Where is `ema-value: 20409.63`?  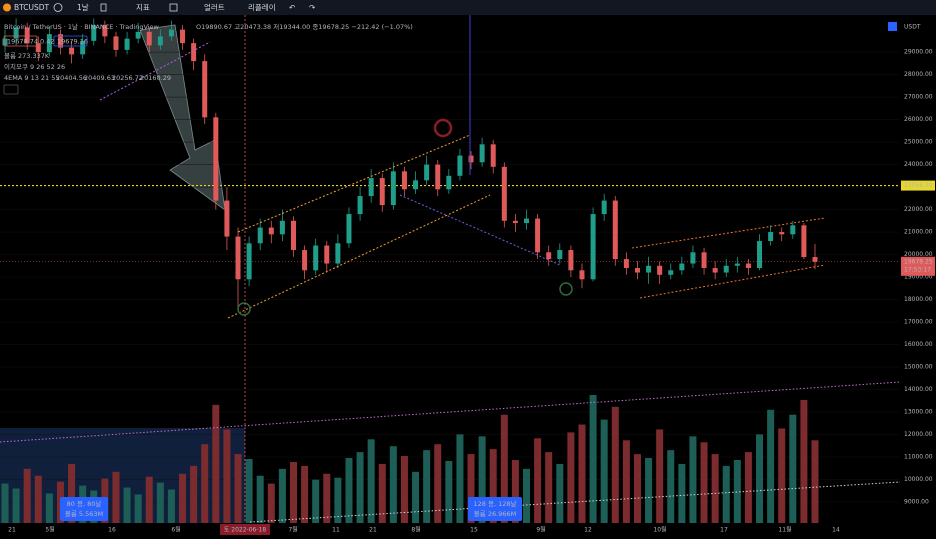
ema-value: 20409.63 is located at coordinates (99, 78).